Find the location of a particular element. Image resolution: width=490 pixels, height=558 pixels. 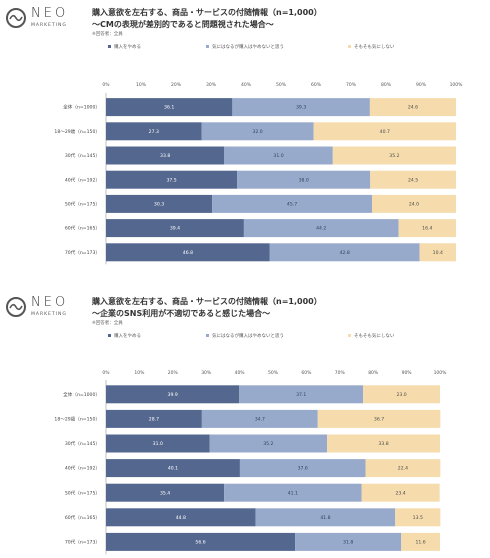

data-label: 37.5 is located at coordinates (172, 180).